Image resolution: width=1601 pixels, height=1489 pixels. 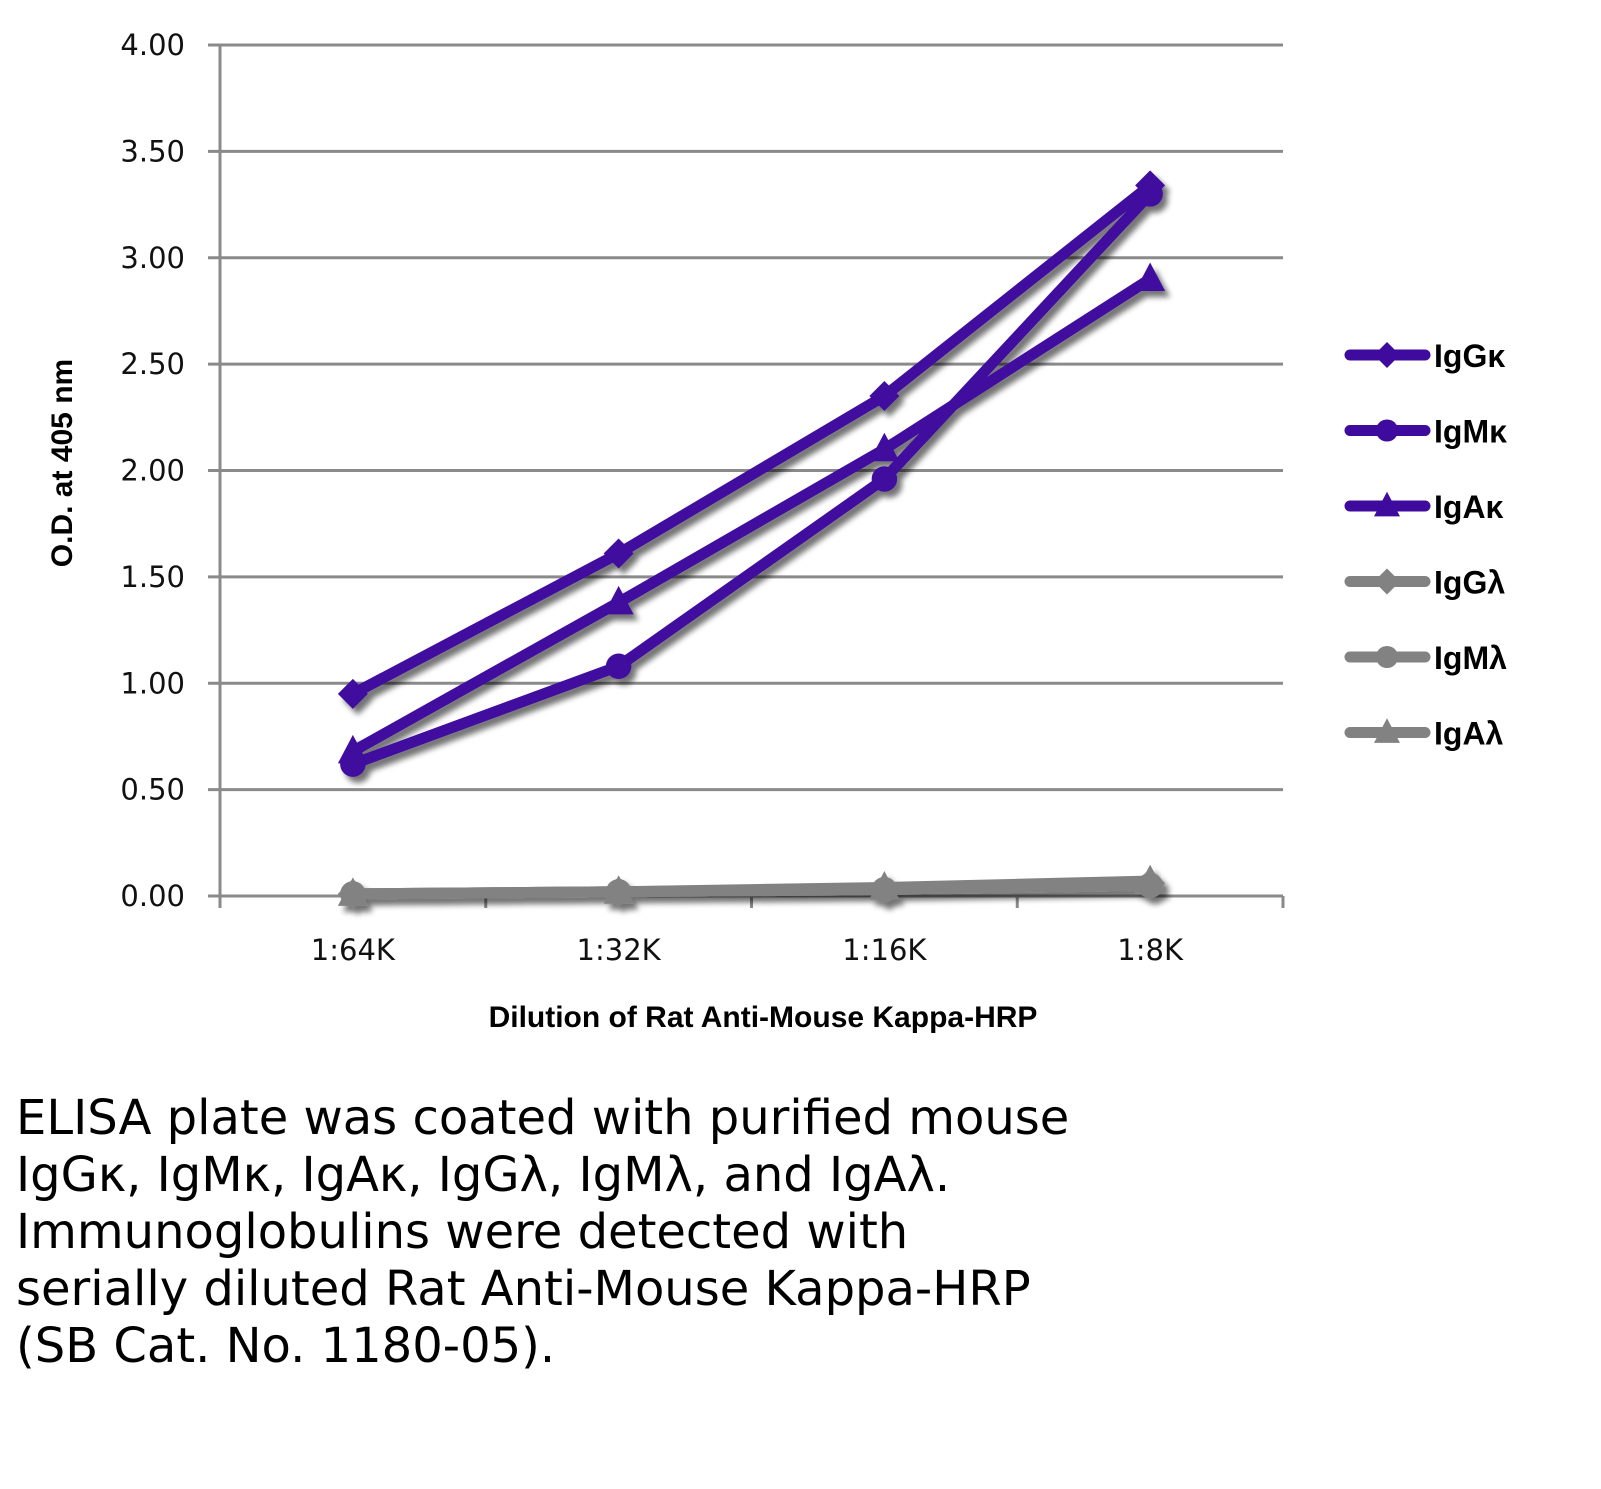 I want to click on legend-item: IgGλ, so click(x=1424, y=583).